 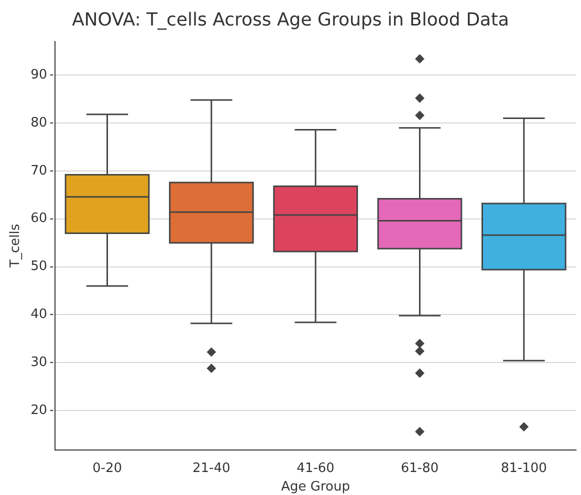 I want to click on y-tick-label: 50, so click(x=39, y=266).